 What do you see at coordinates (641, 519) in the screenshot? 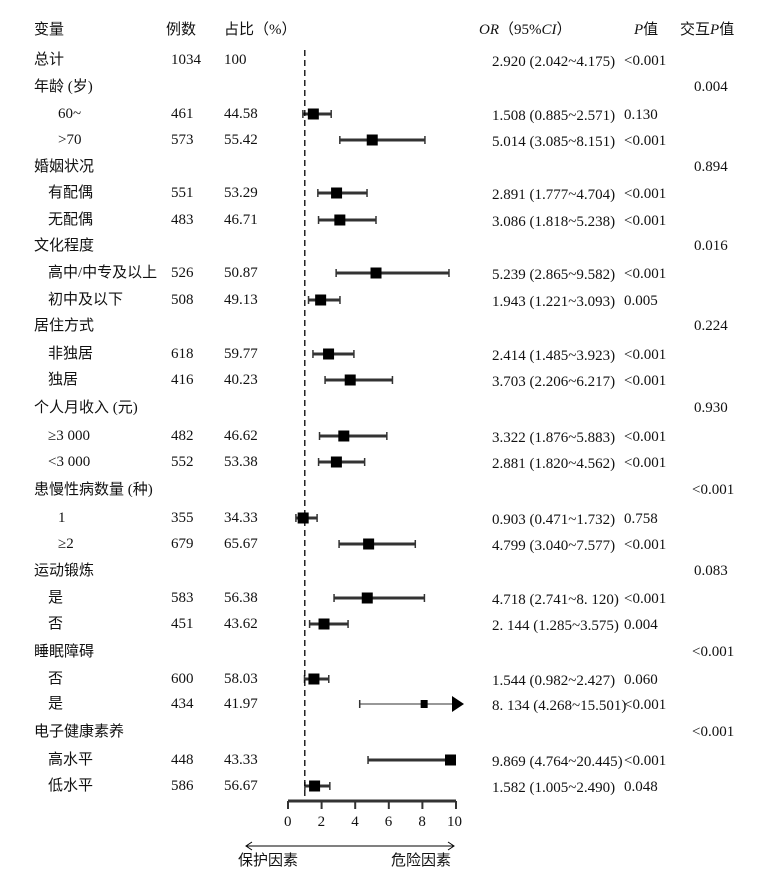
I see `row-p-value: 0.758` at bounding box center [641, 519].